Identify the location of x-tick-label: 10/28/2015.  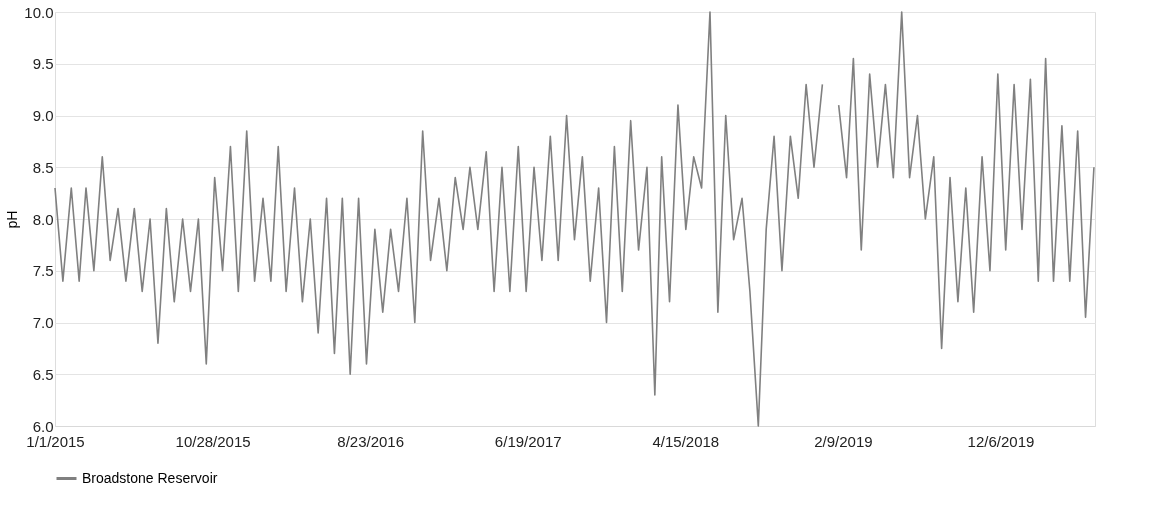
(213, 441).